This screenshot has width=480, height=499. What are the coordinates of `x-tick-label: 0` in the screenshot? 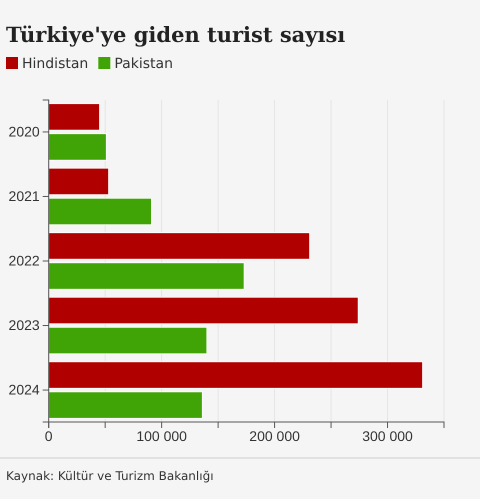 It's located at (48, 436).